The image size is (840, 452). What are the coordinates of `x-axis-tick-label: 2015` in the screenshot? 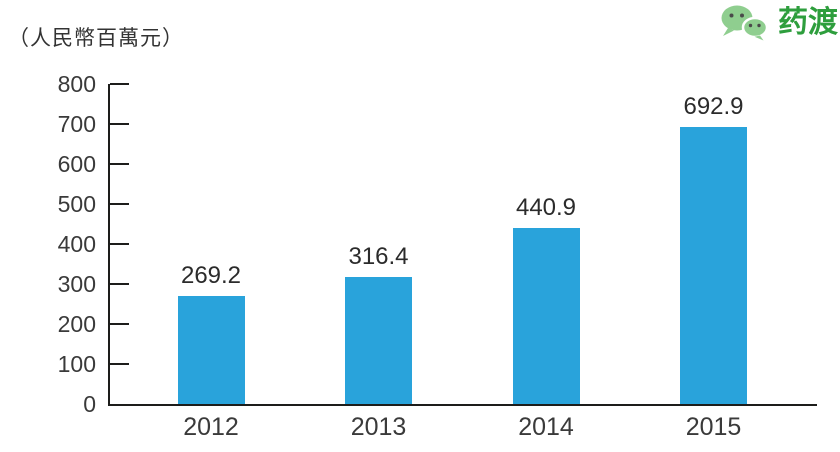 It's located at (713, 427).